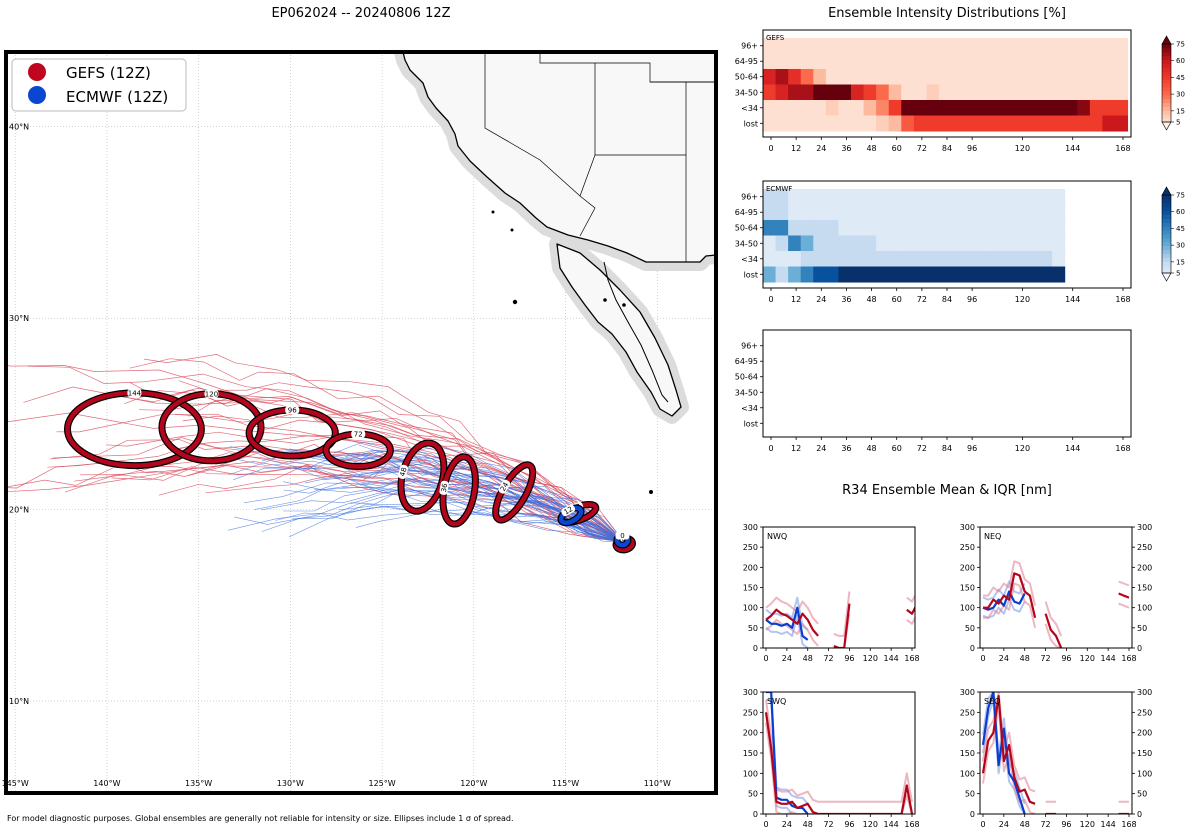  I want to click on intensity-row-label: 96+, so click(749, 46).